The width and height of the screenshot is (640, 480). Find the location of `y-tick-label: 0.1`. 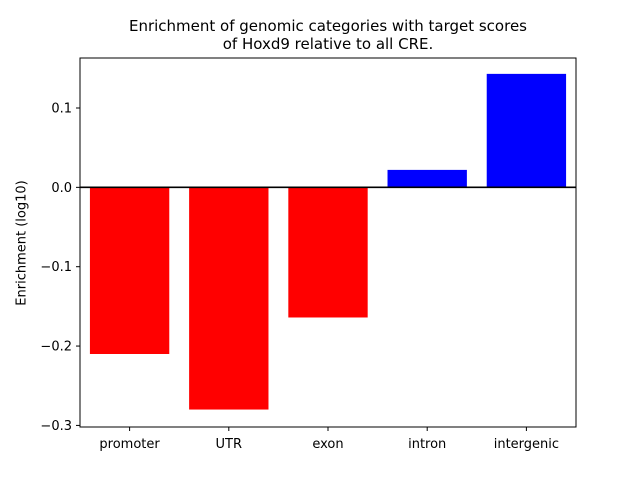

y-tick-label: 0.1 is located at coordinates (61, 108).